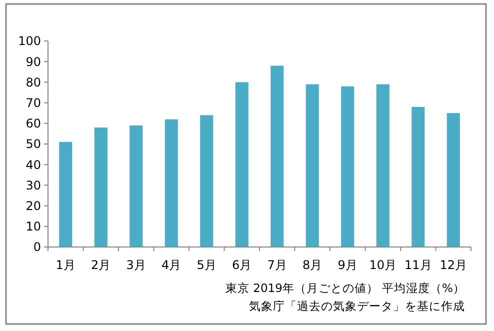 The width and height of the screenshot is (494, 331). Describe the element at coordinates (454, 265) in the screenshot. I see `x-tick-label: 12月` at that location.